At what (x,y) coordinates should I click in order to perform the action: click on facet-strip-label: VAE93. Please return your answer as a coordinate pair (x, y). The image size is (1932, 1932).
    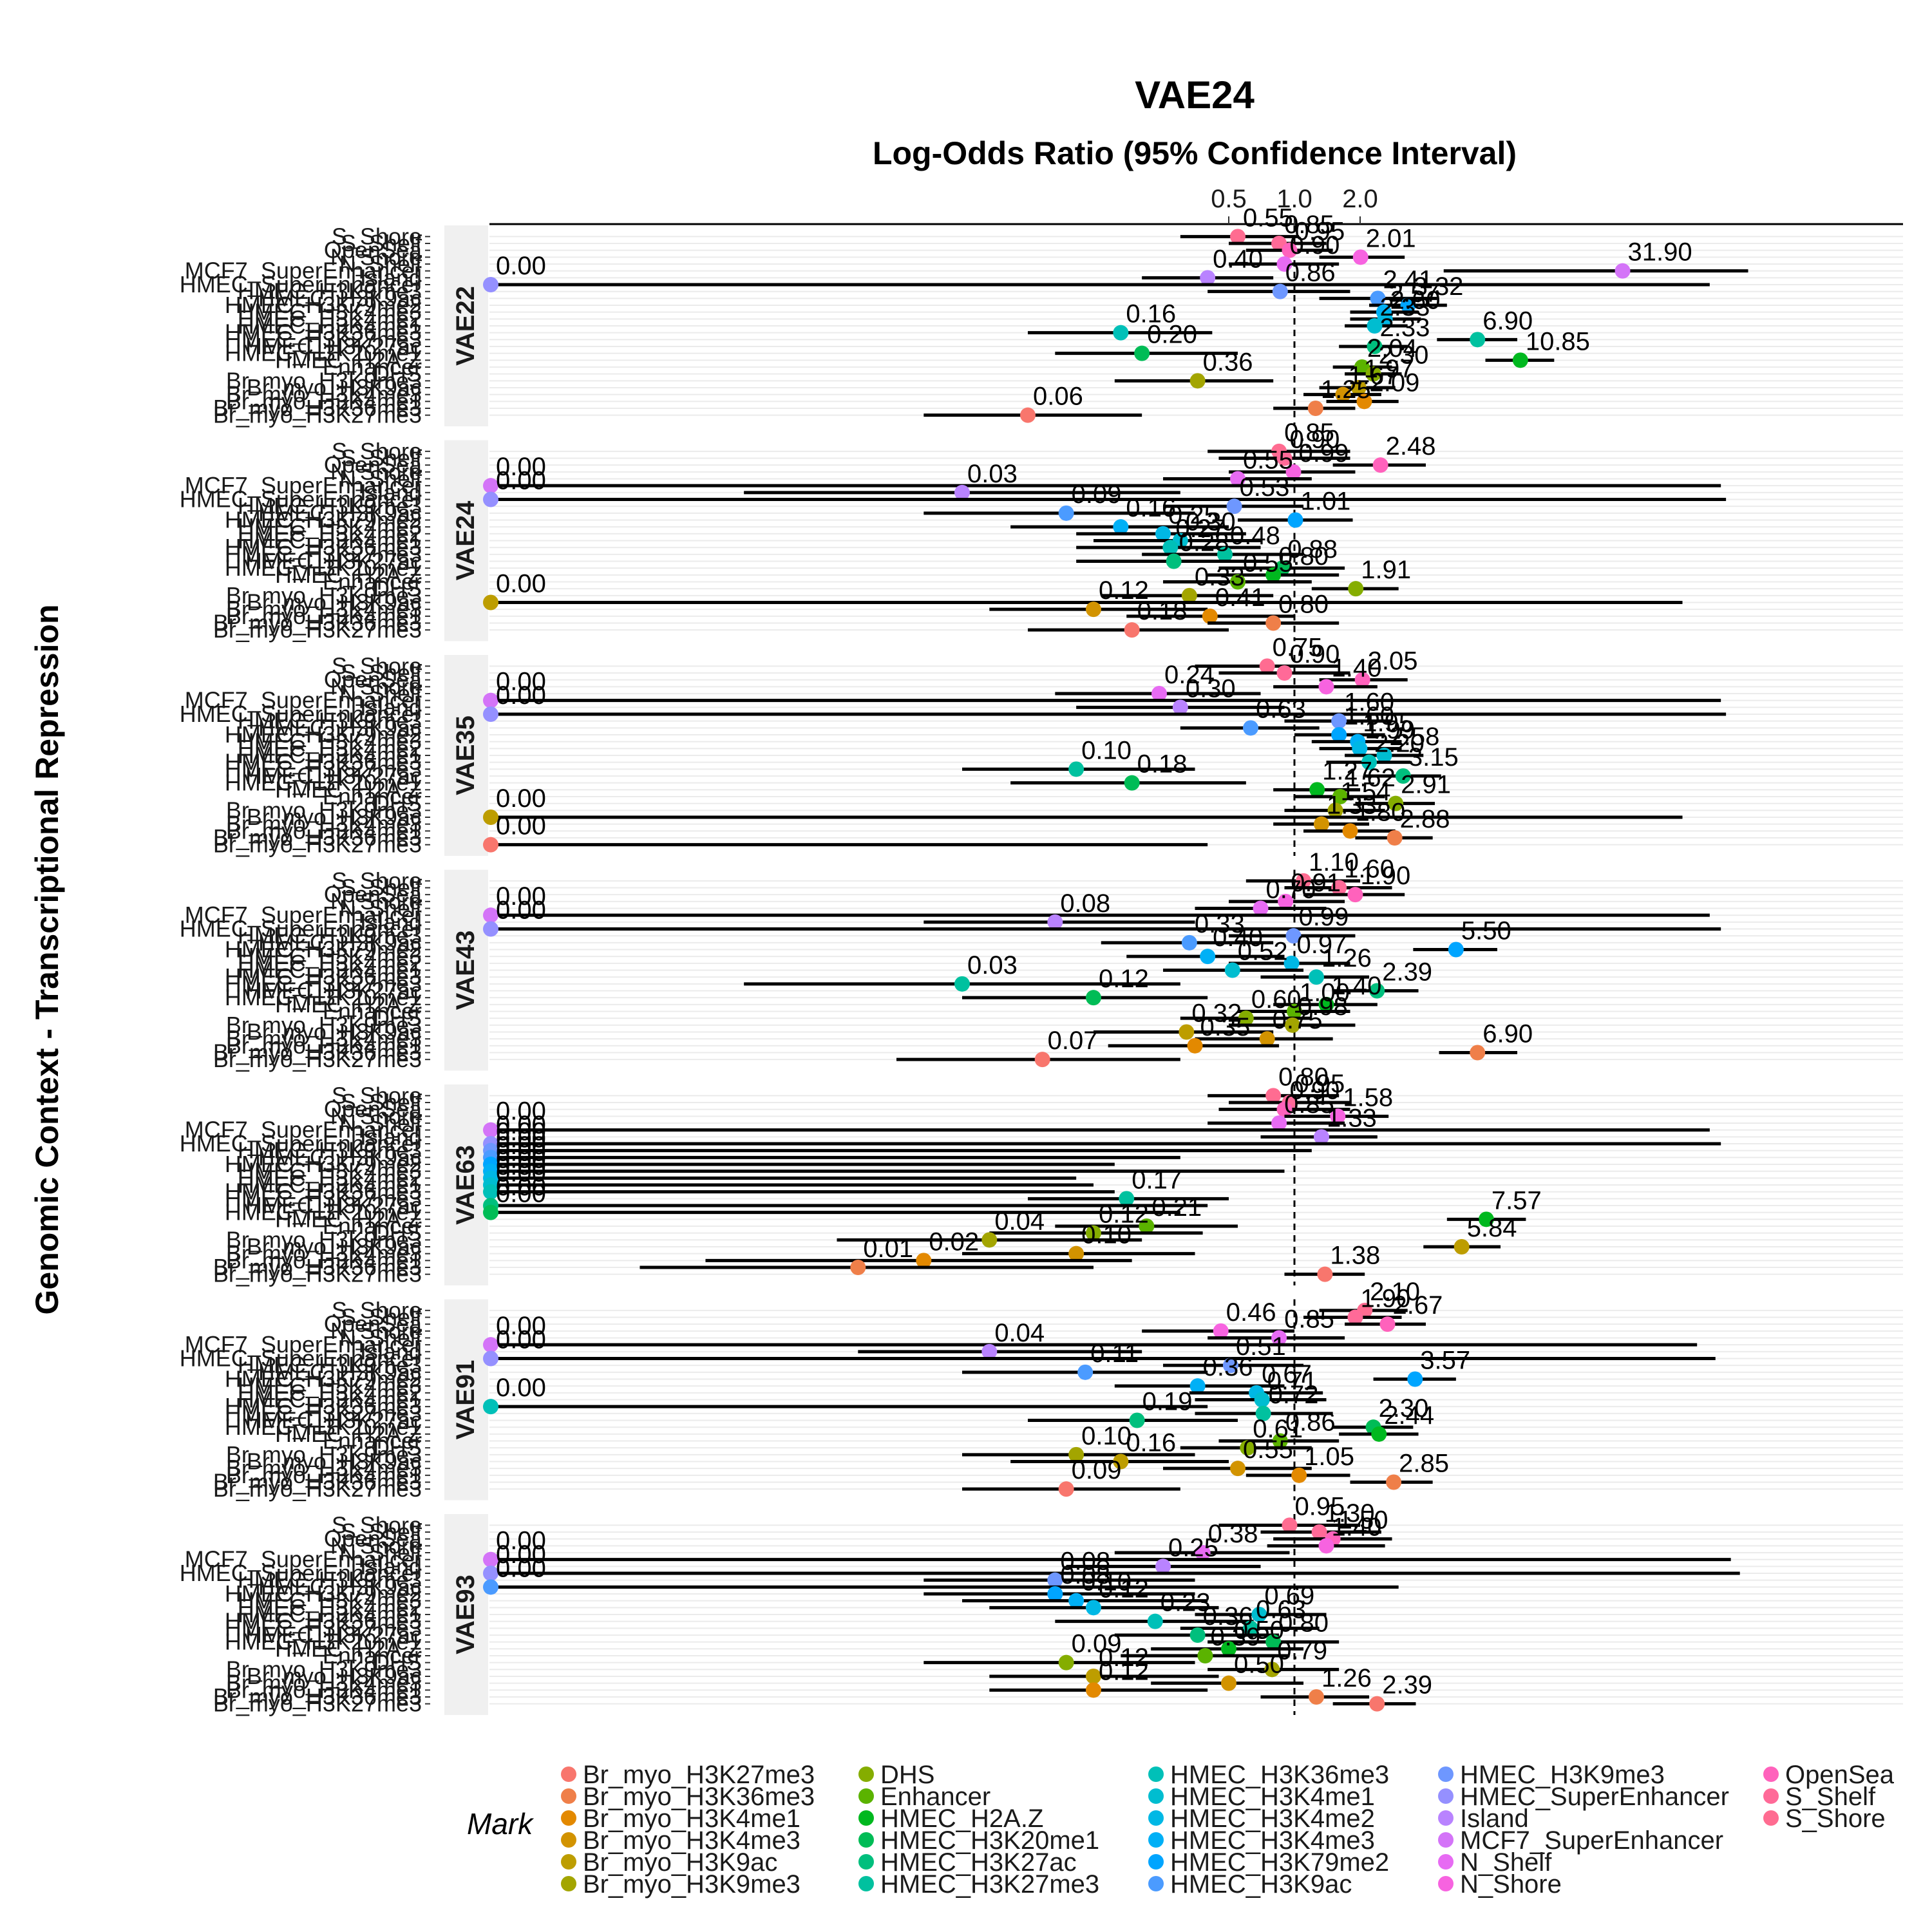
    Looking at the image, I should click on (465, 1614).